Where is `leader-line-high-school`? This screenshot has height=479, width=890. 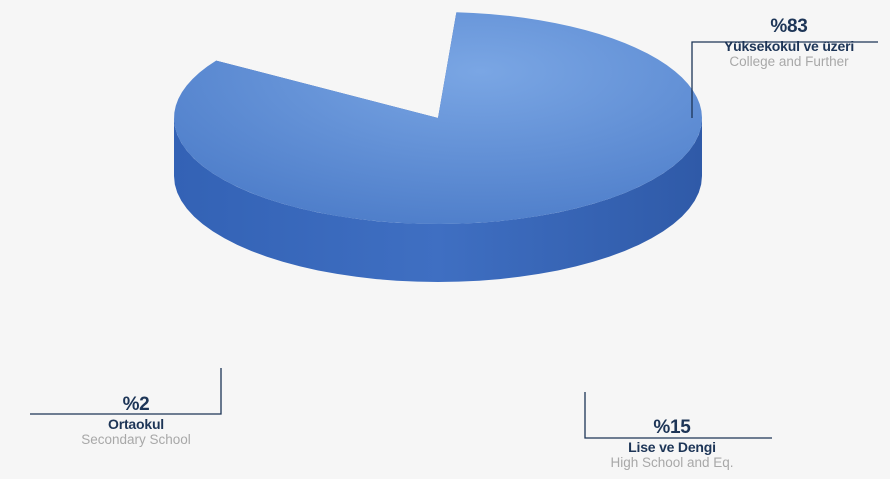 leader-line-high-school is located at coordinates (678, 415).